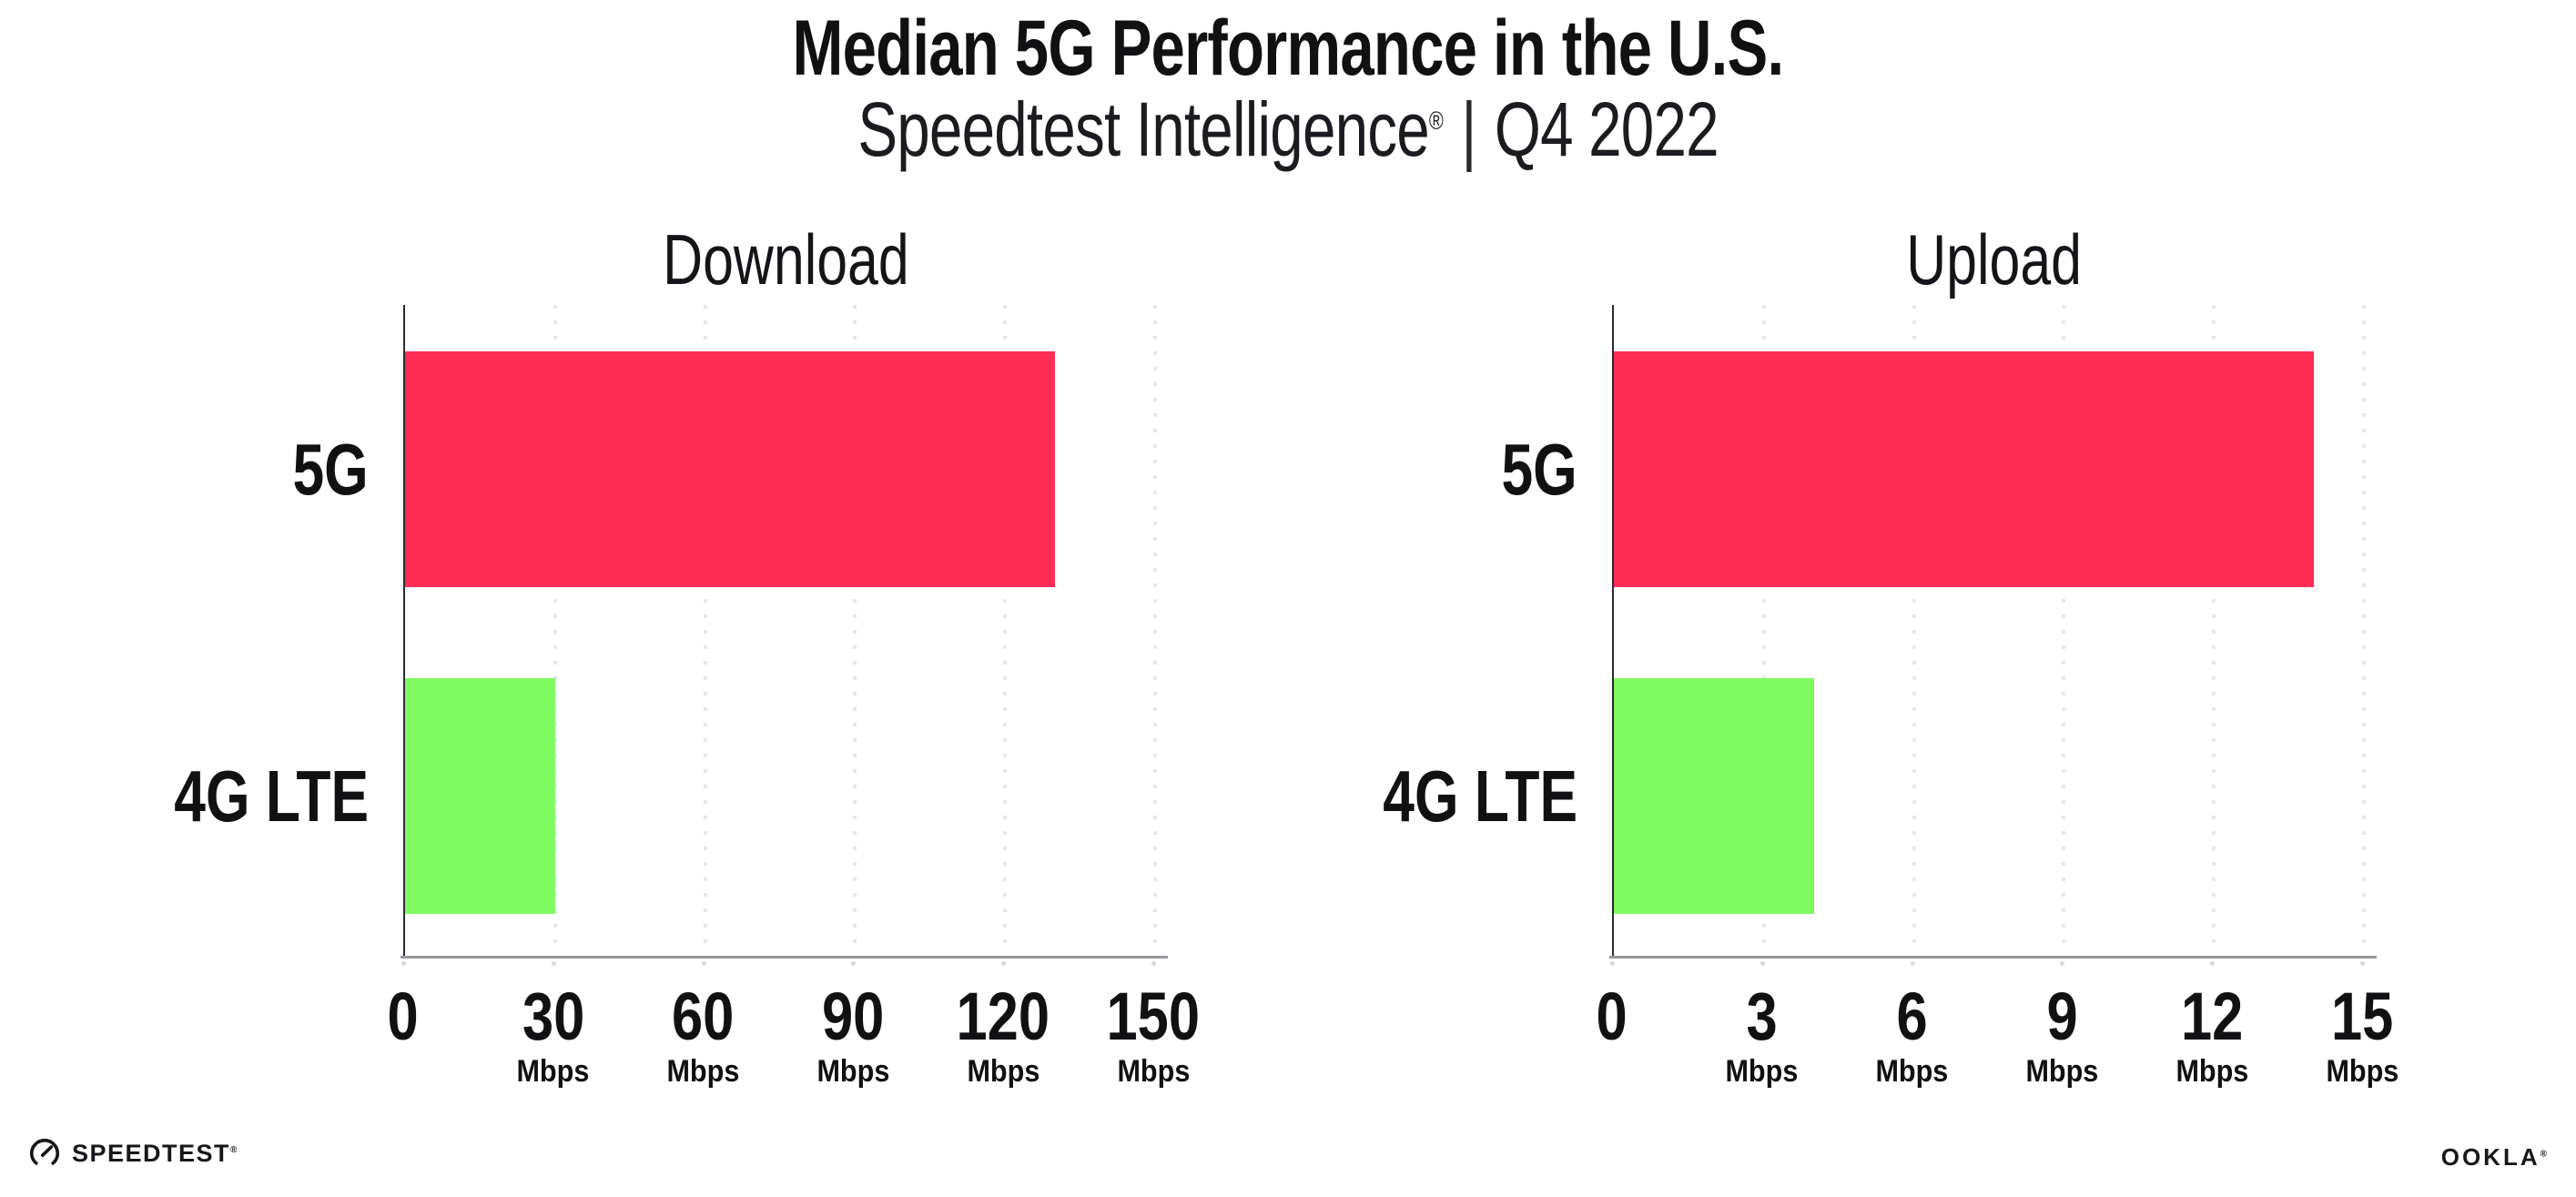 The width and height of the screenshot is (2576, 1197). I want to click on tick-value: 150, so click(1153, 1017).